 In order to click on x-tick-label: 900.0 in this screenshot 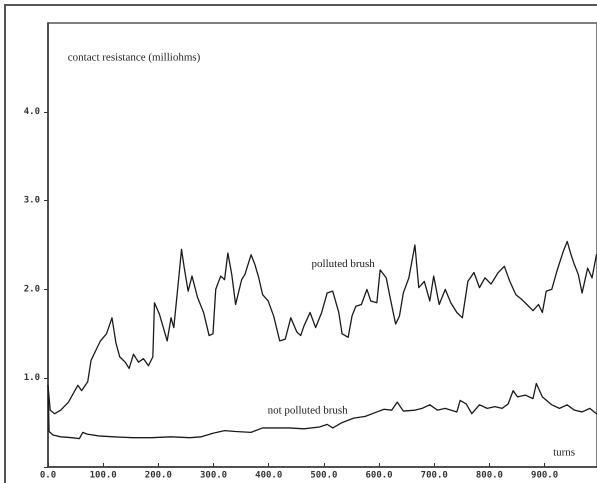, I will do `click(544, 475)`.